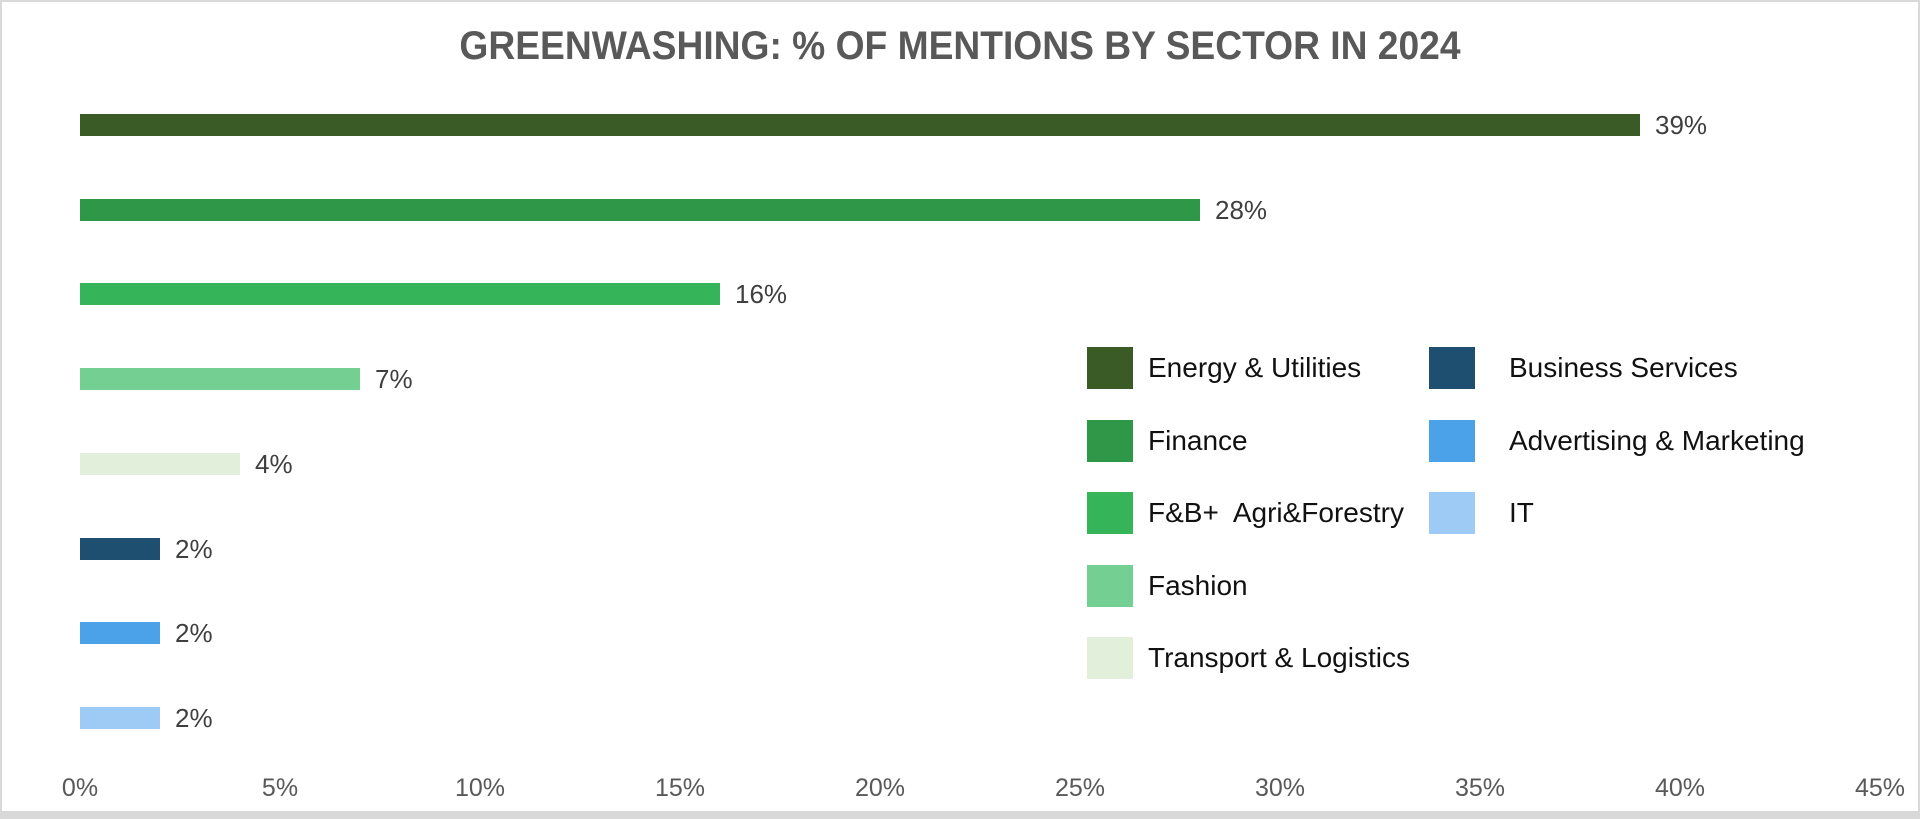 This screenshot has width=1920, height=819. I want to click on bottom-border, so click(960, 815).